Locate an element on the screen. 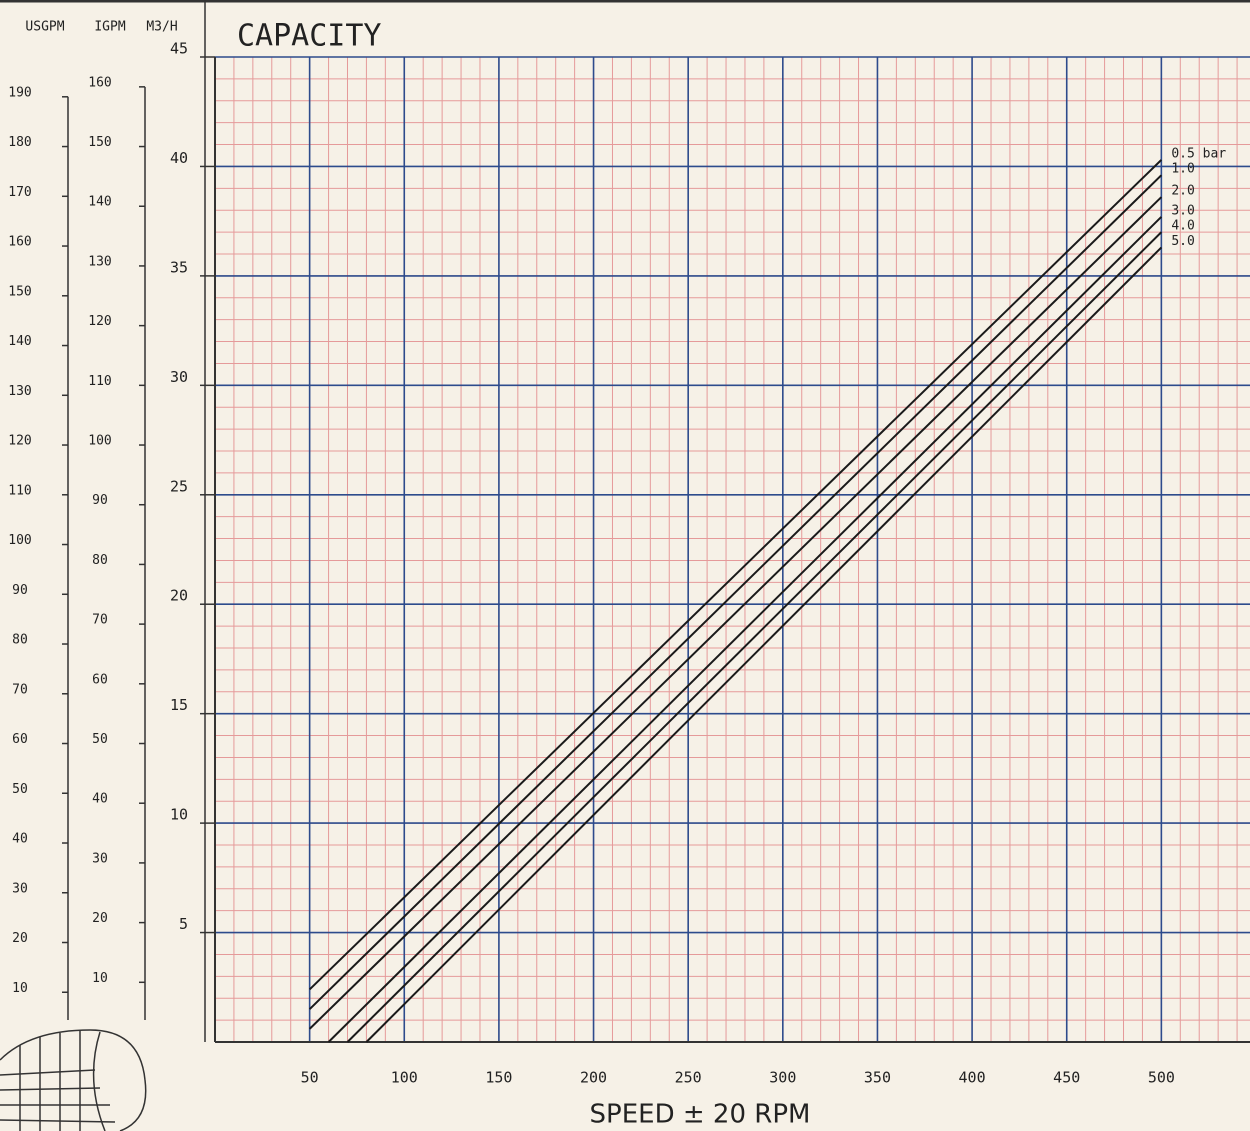 The image size is (1250, 1131). x-tick-label: 200 is located at coordinates (593, 1078).